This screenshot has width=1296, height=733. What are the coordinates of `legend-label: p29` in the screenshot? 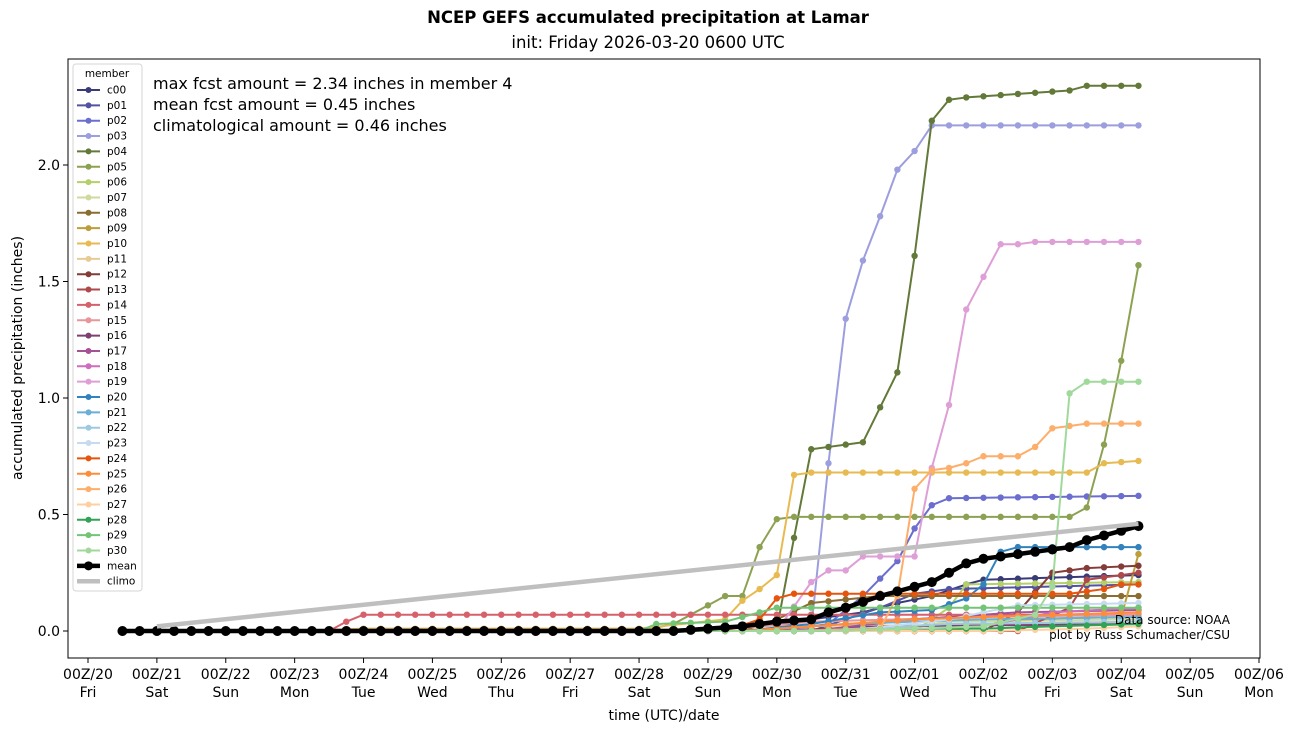 It's located at (117, 536).